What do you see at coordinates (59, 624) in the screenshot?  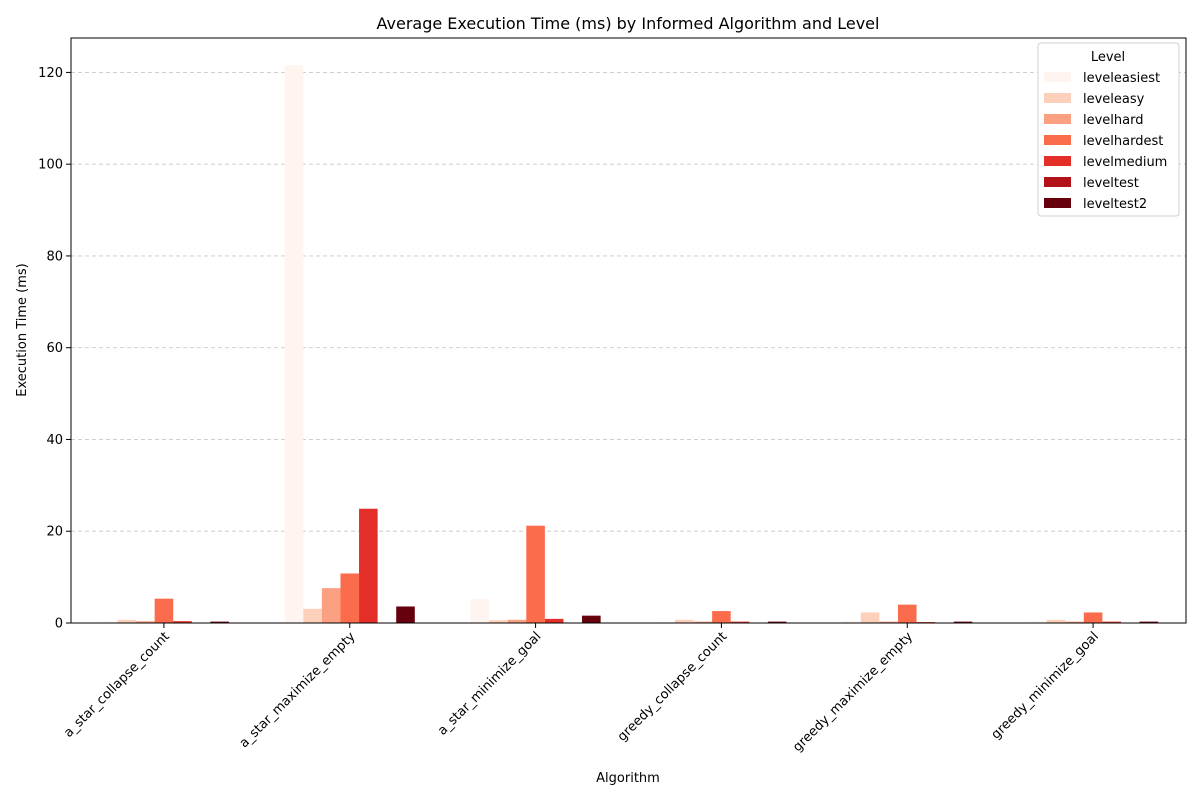 I see `y-tick-label: 0` at bounding box center [59, 624].